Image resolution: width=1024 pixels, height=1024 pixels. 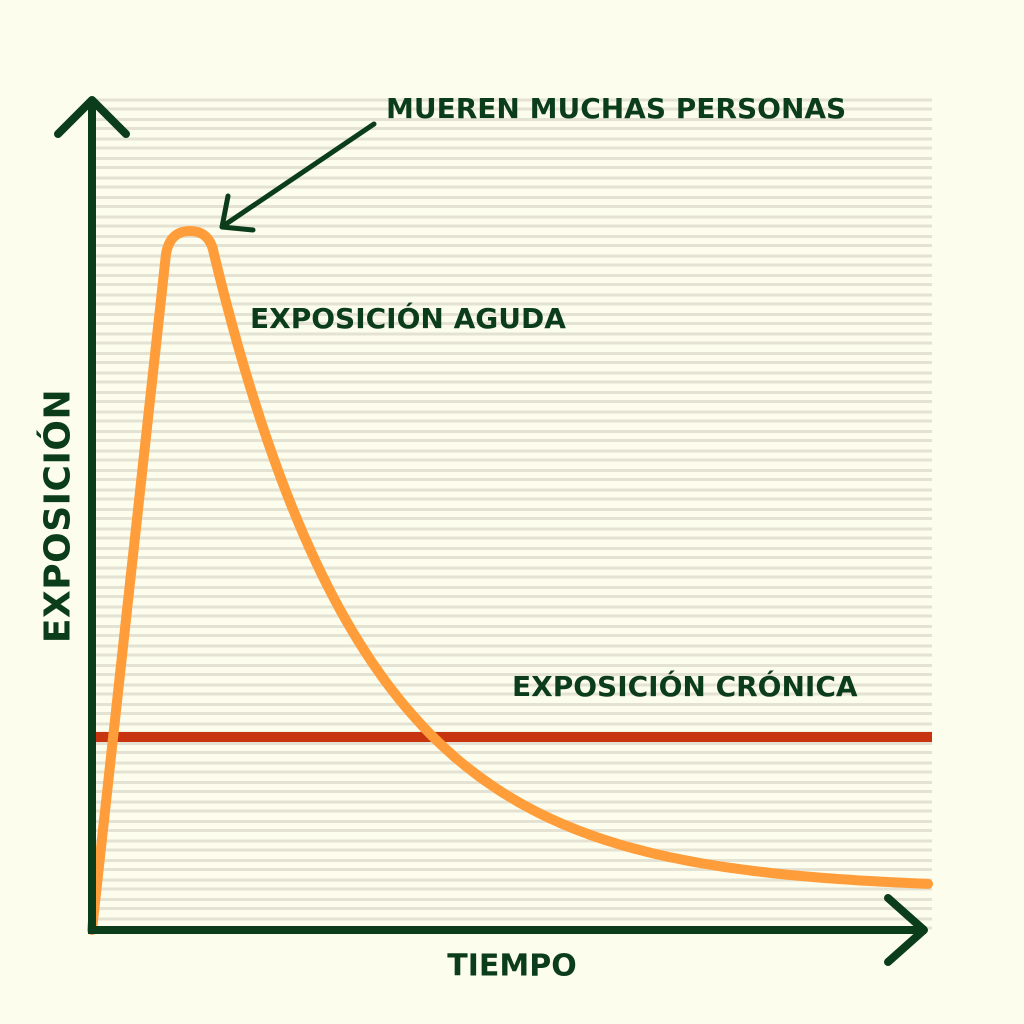 I want to click on x-axis-label: TIEMPO, so click(x=512, y=966).